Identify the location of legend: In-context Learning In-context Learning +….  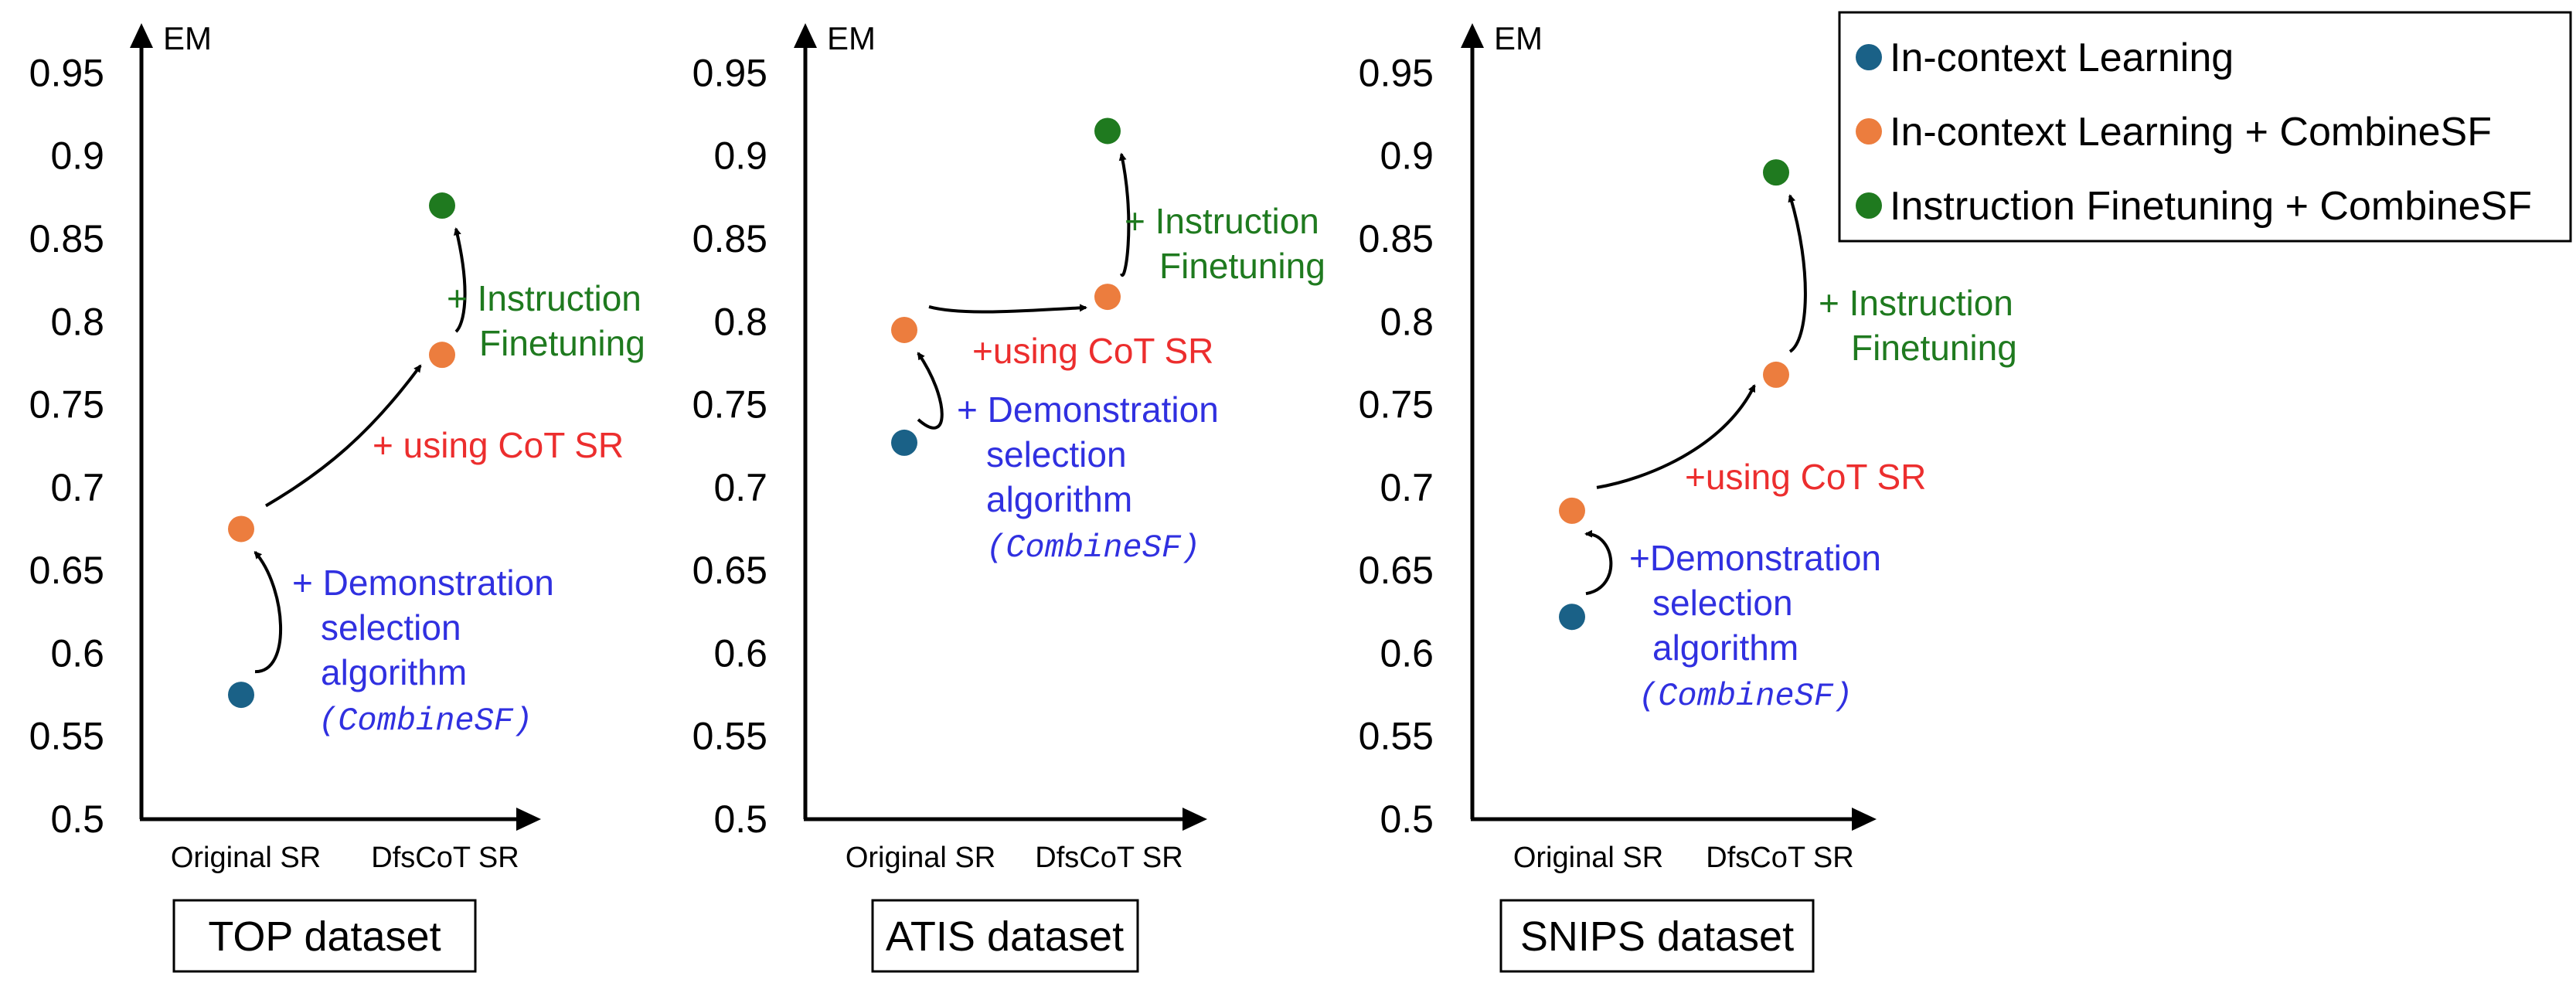
(2205, 127).